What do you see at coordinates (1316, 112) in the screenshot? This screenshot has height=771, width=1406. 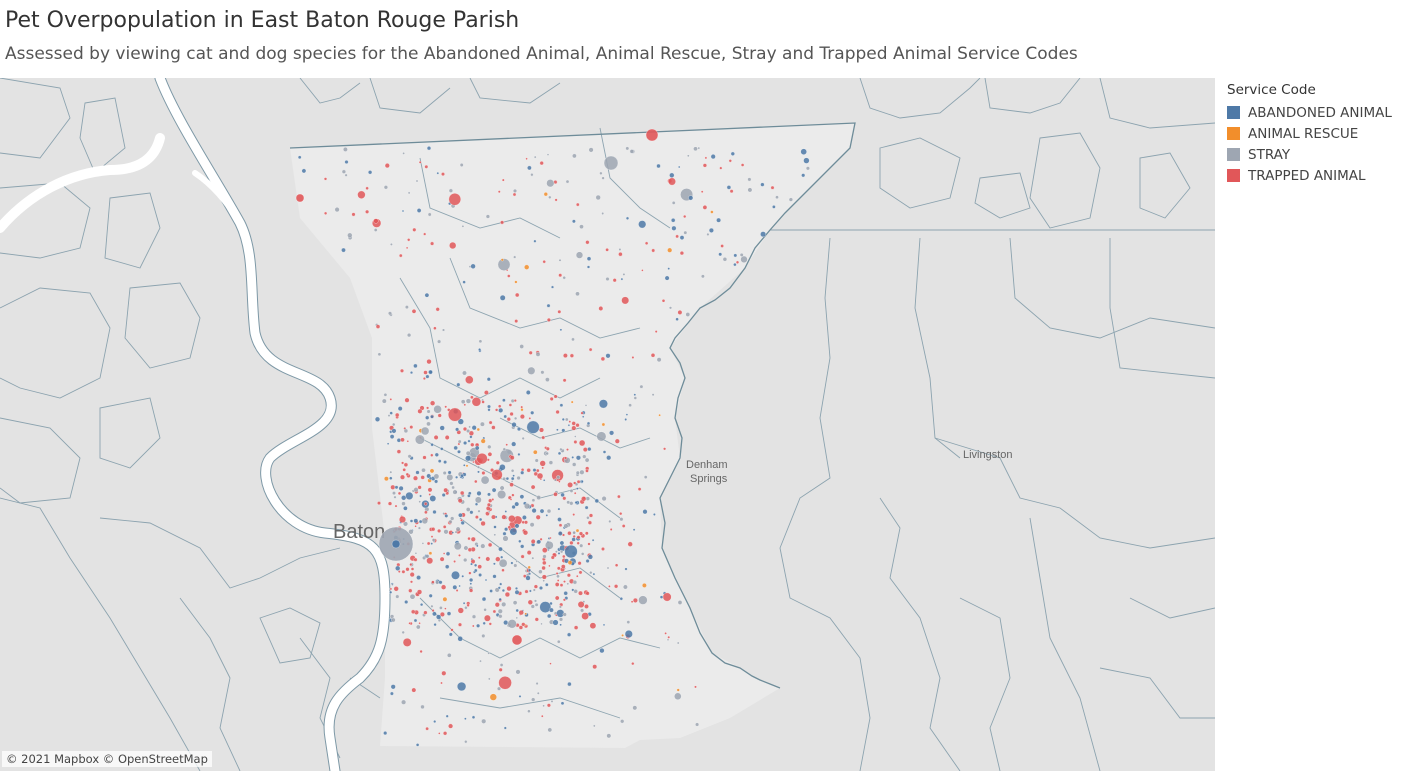 I see `legend-item-abandoned: ABANDONED ANIMAL` at bounding box center [1316, 112].